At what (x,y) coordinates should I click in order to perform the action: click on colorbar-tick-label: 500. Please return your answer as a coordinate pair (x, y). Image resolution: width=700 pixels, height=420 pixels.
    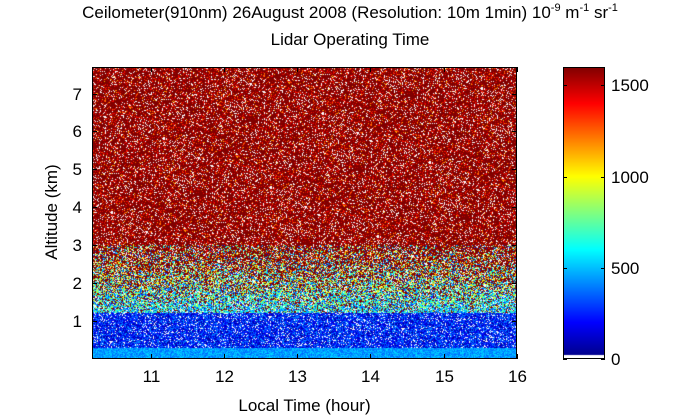
    Looking at the image, I should click on (625, 268).